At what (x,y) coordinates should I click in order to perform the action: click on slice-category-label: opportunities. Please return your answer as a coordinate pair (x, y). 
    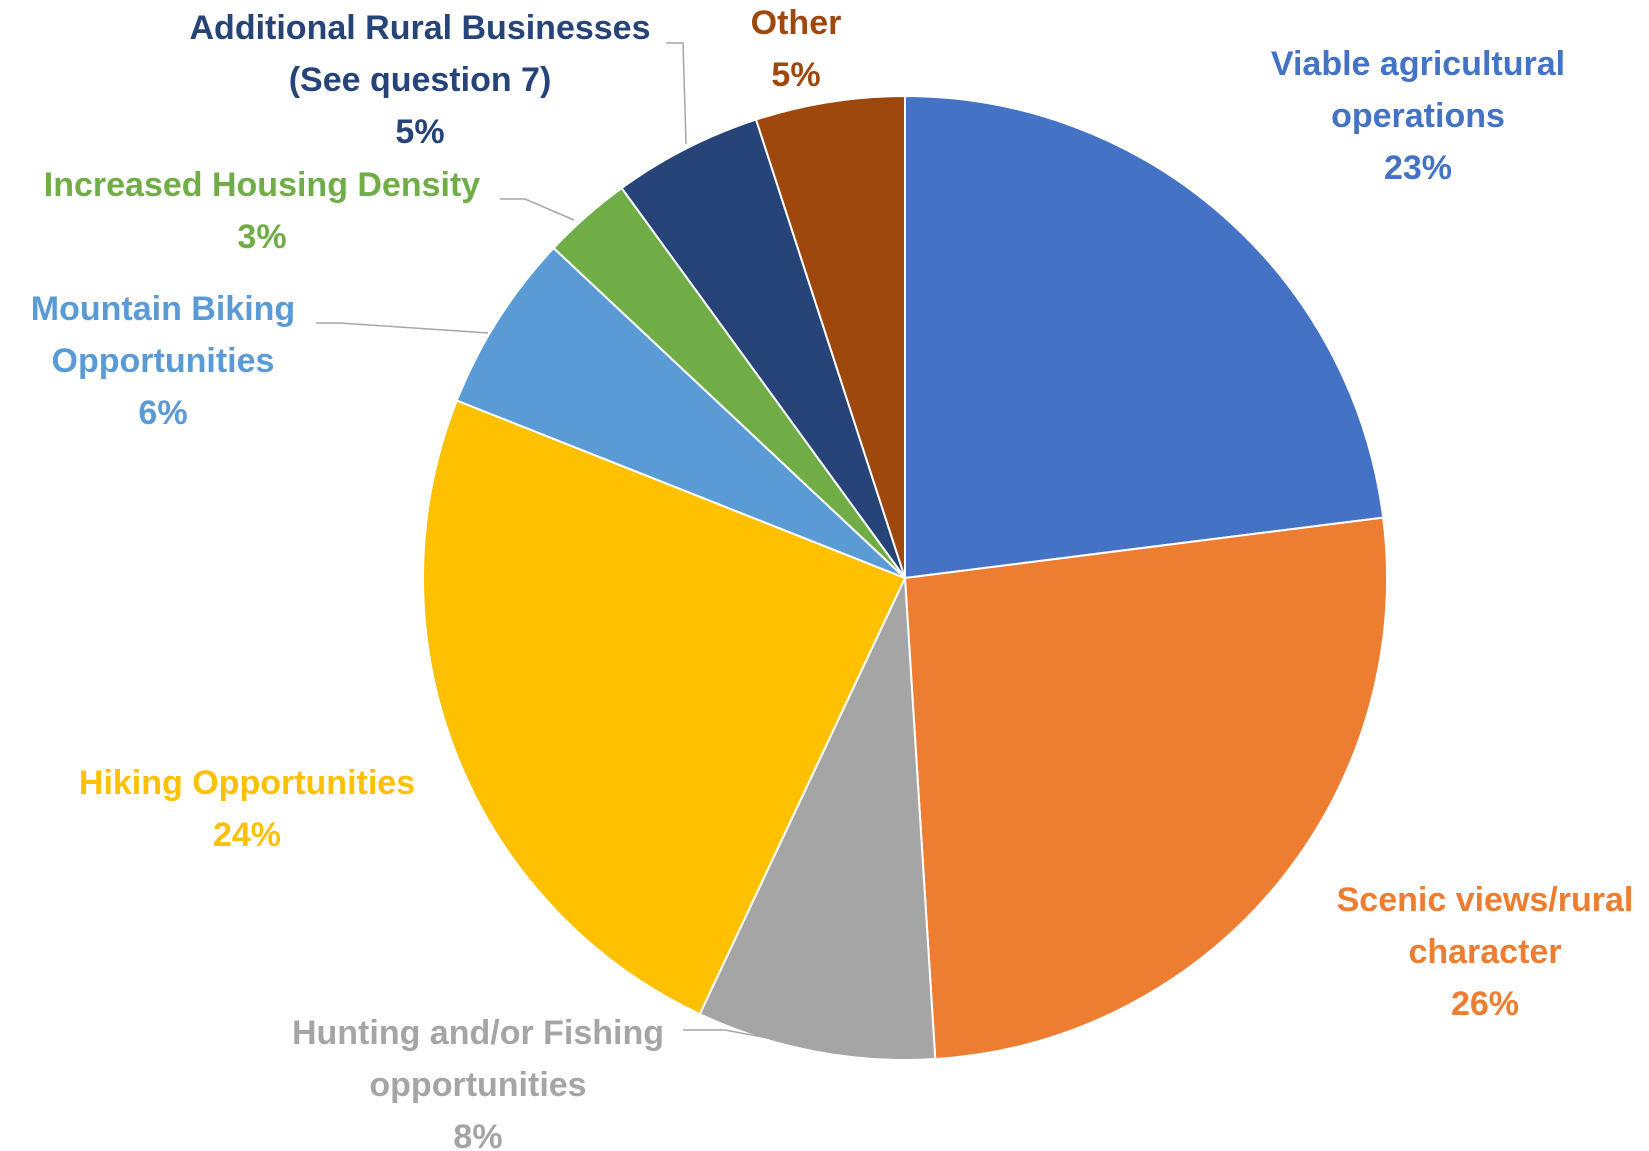
    Looking at the image, I should click on (477, 1085).